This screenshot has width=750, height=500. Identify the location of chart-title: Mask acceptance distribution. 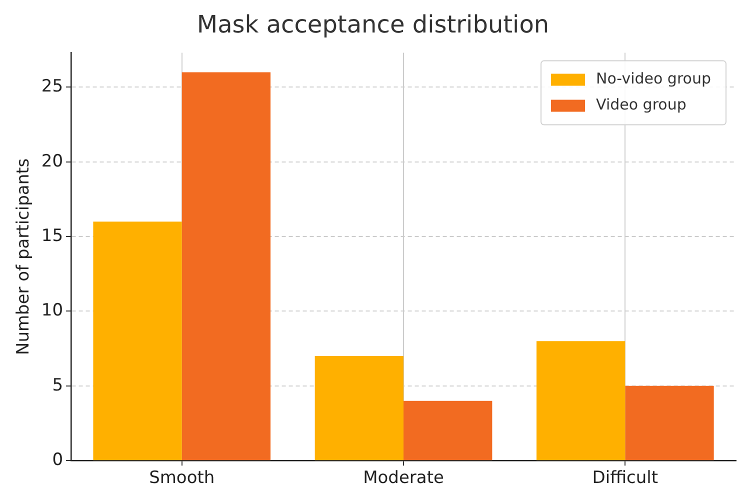
(373, 24).